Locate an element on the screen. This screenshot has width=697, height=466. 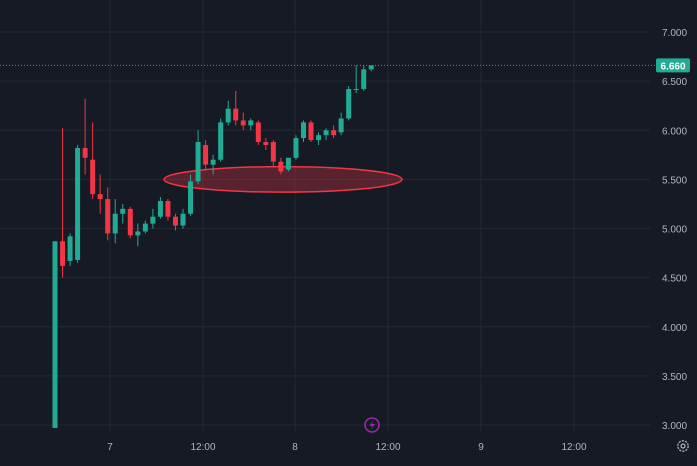
time-axis: 7 12:00 8 12:00 9 12:00 is located at coordinates (347, 447).